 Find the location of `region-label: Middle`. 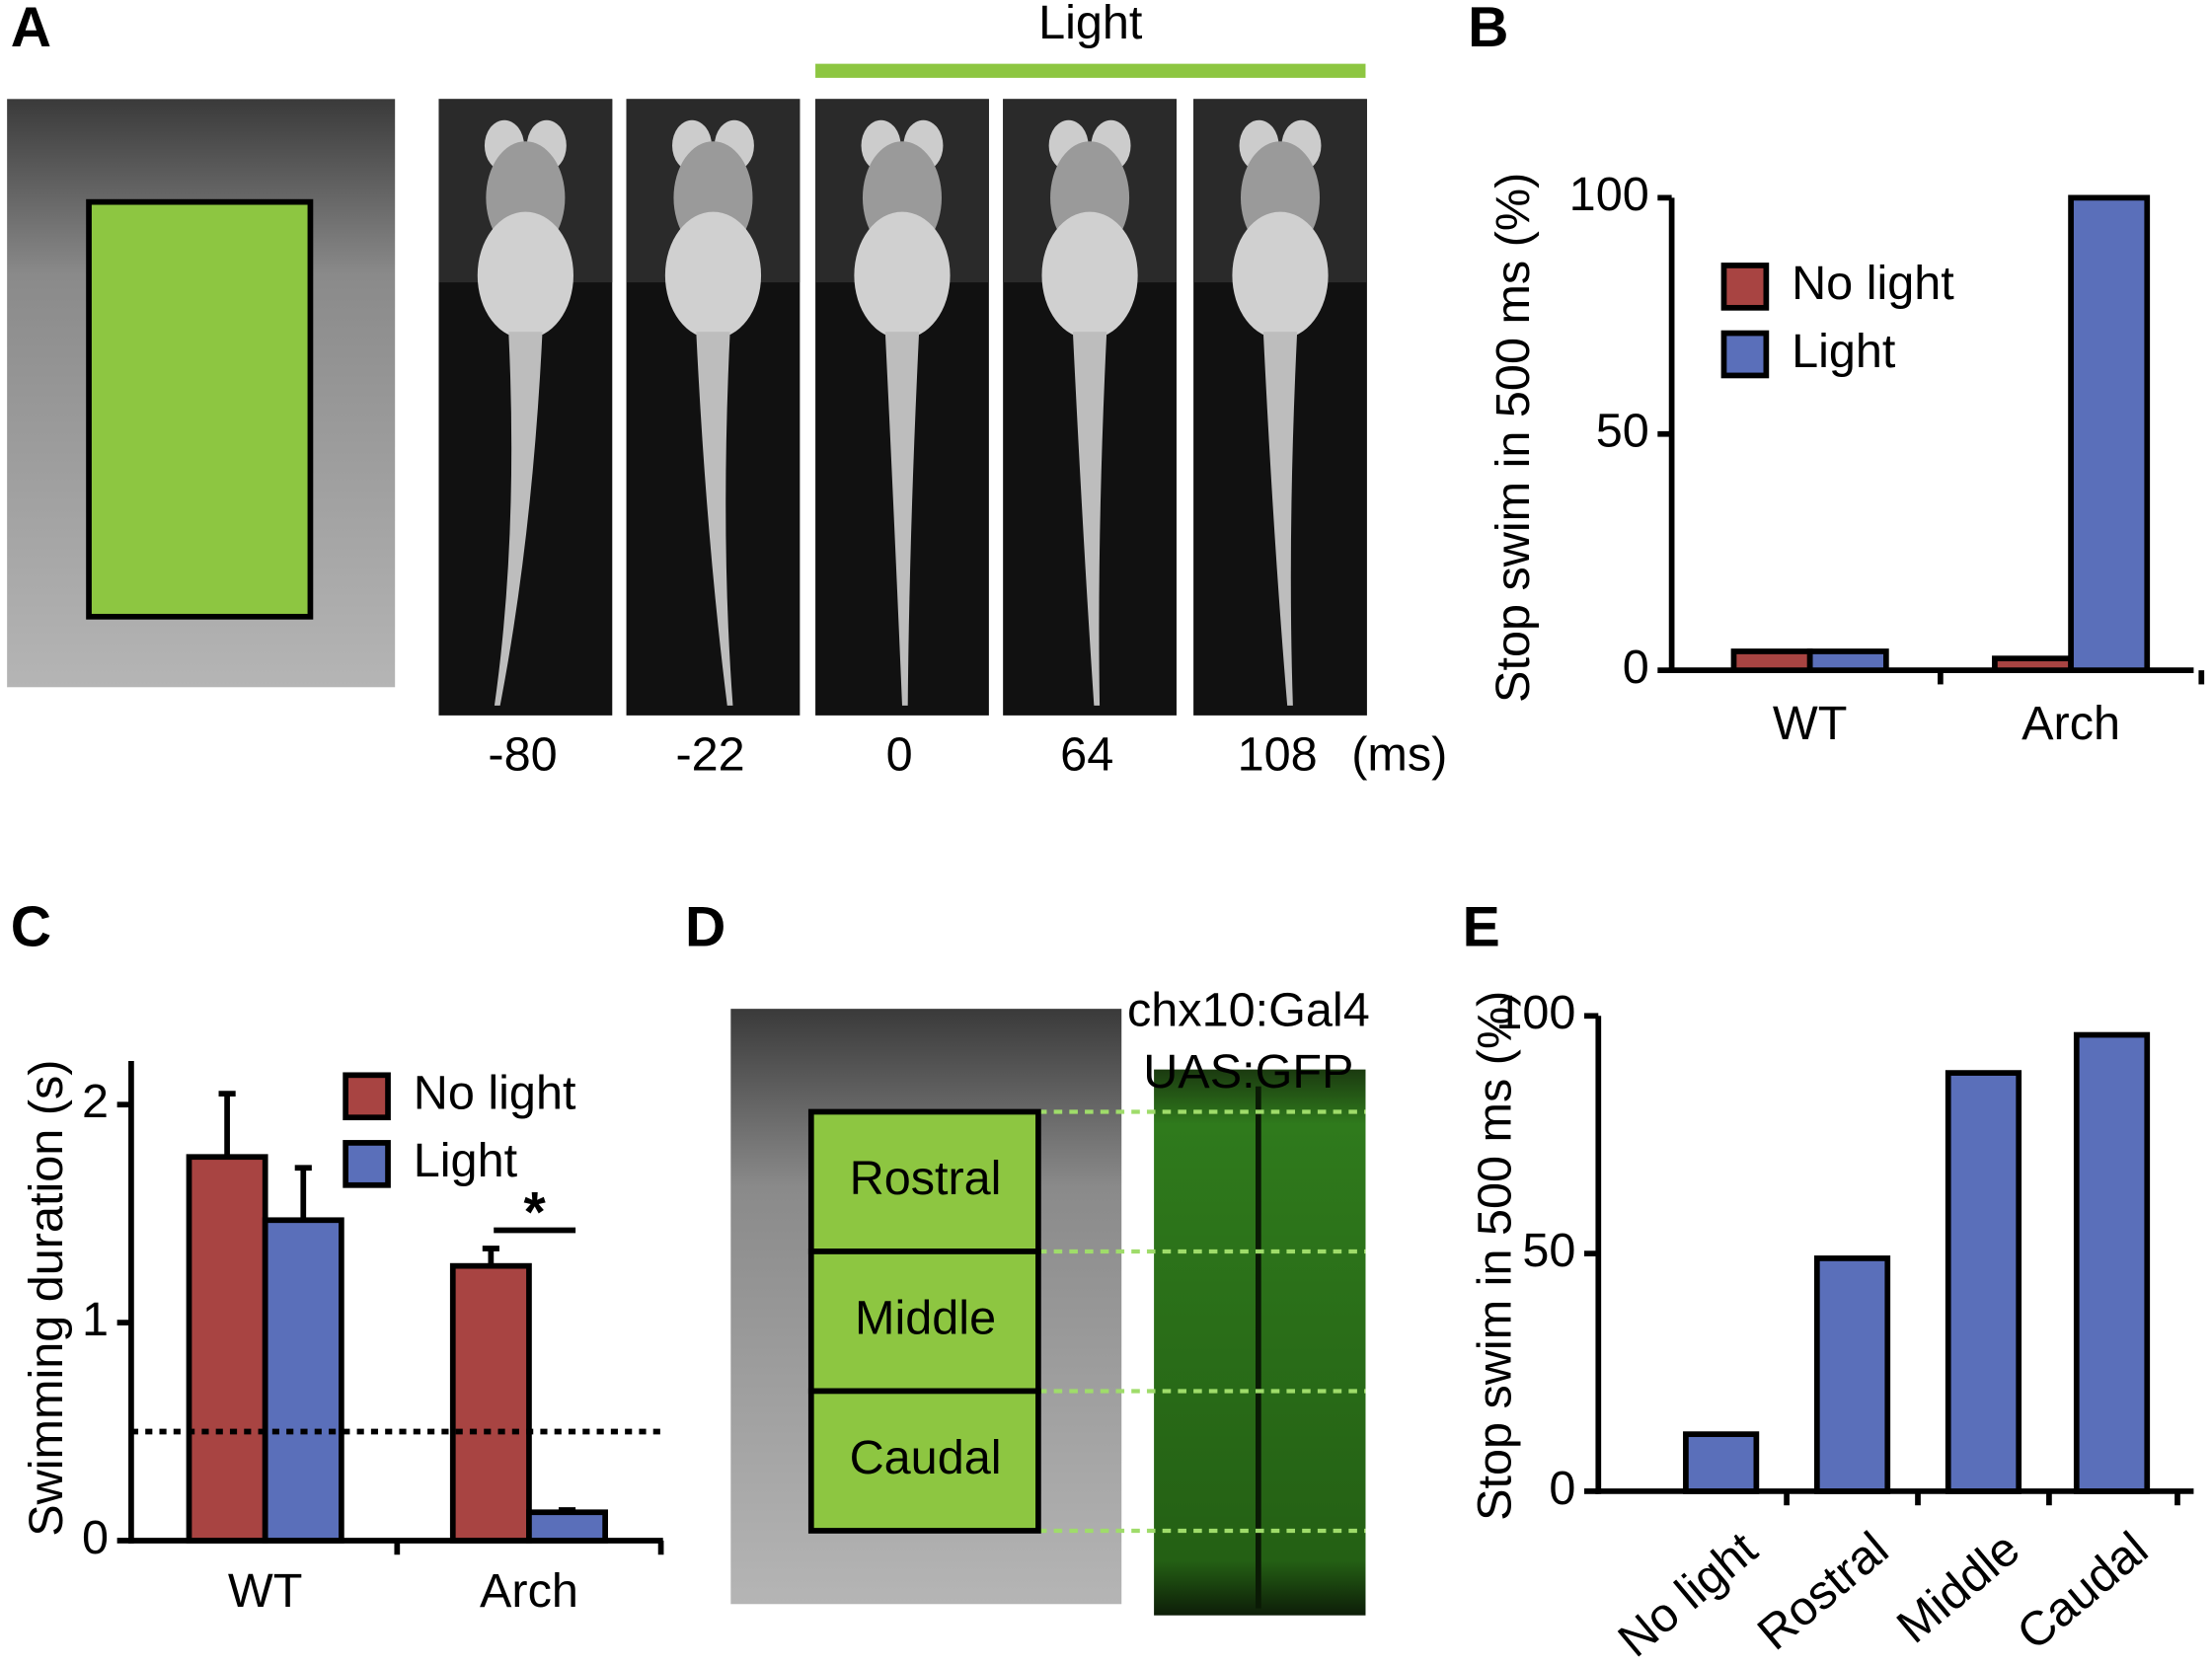

region-label: Middle is located at coordinates (925, 1318).